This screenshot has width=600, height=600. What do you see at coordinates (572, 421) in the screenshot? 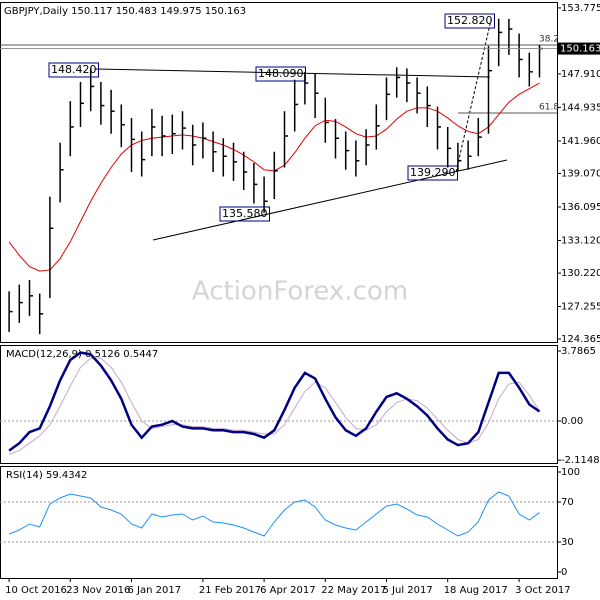
I see `y-tick-label: 0.00` at bounding box center [572, 421].